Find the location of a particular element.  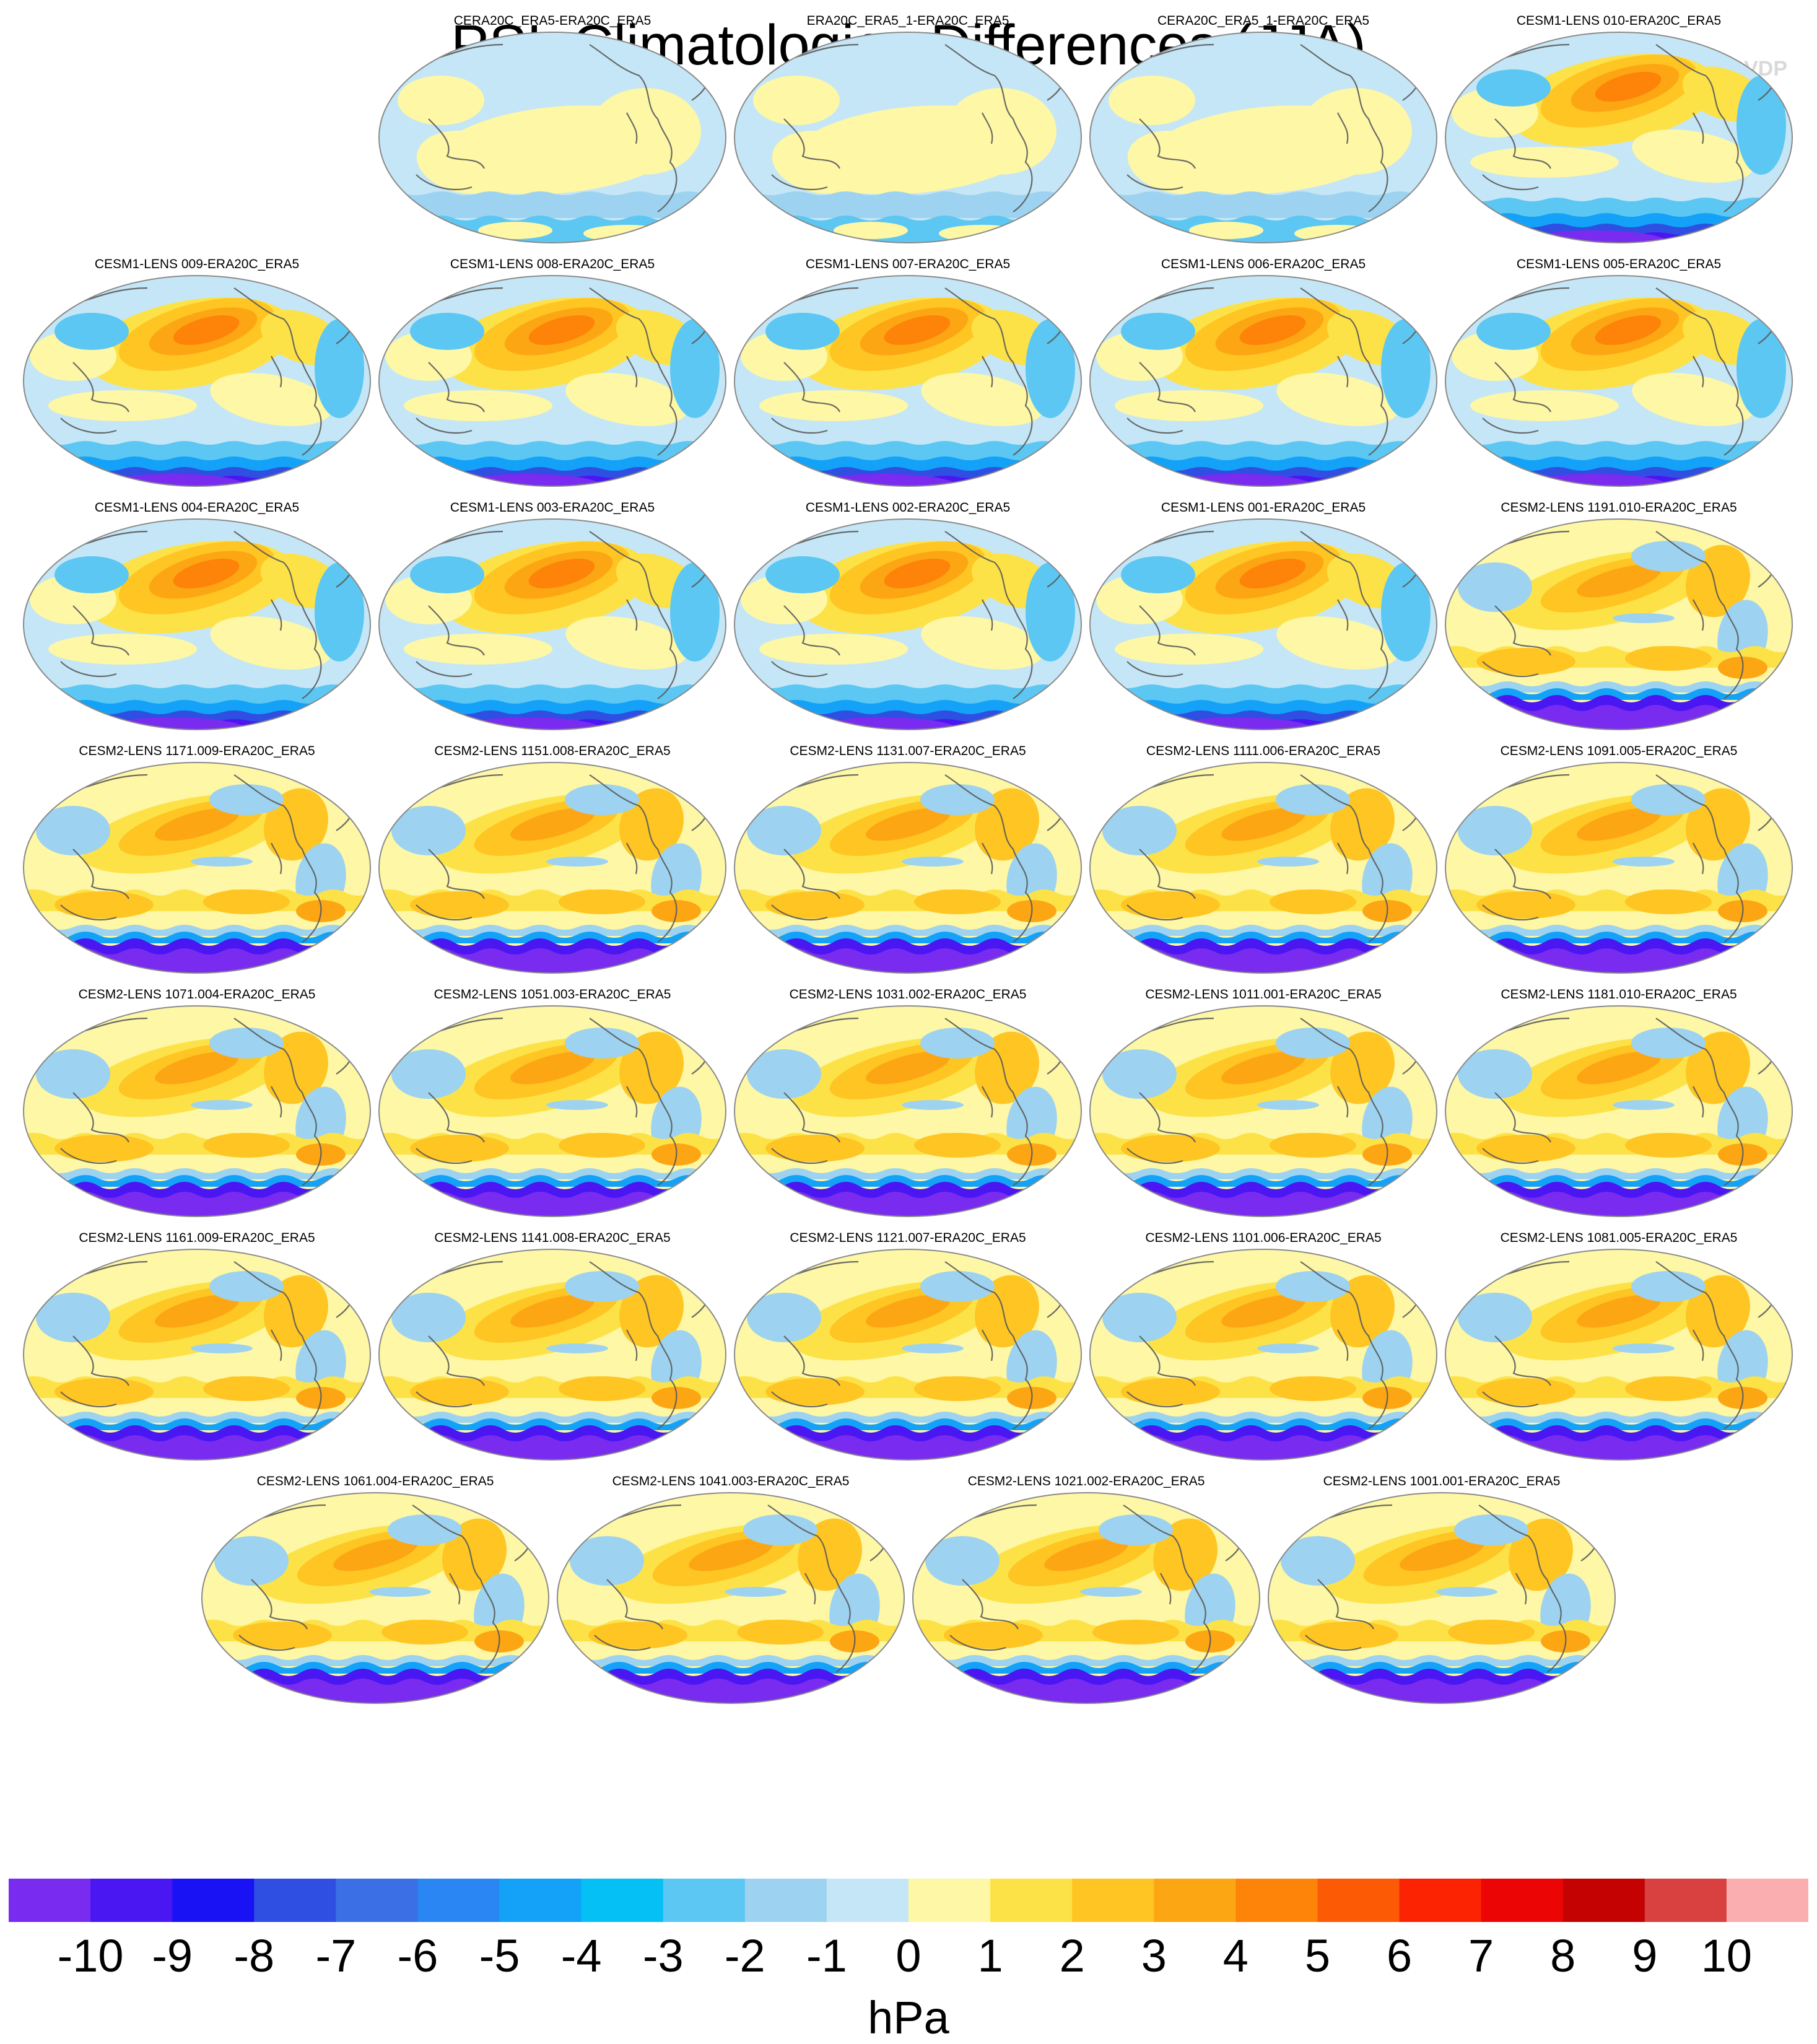

panel-label: CESM2-LENS 1021.002-ERA20C_ERA5 is located at coordinates (1086, 1481).